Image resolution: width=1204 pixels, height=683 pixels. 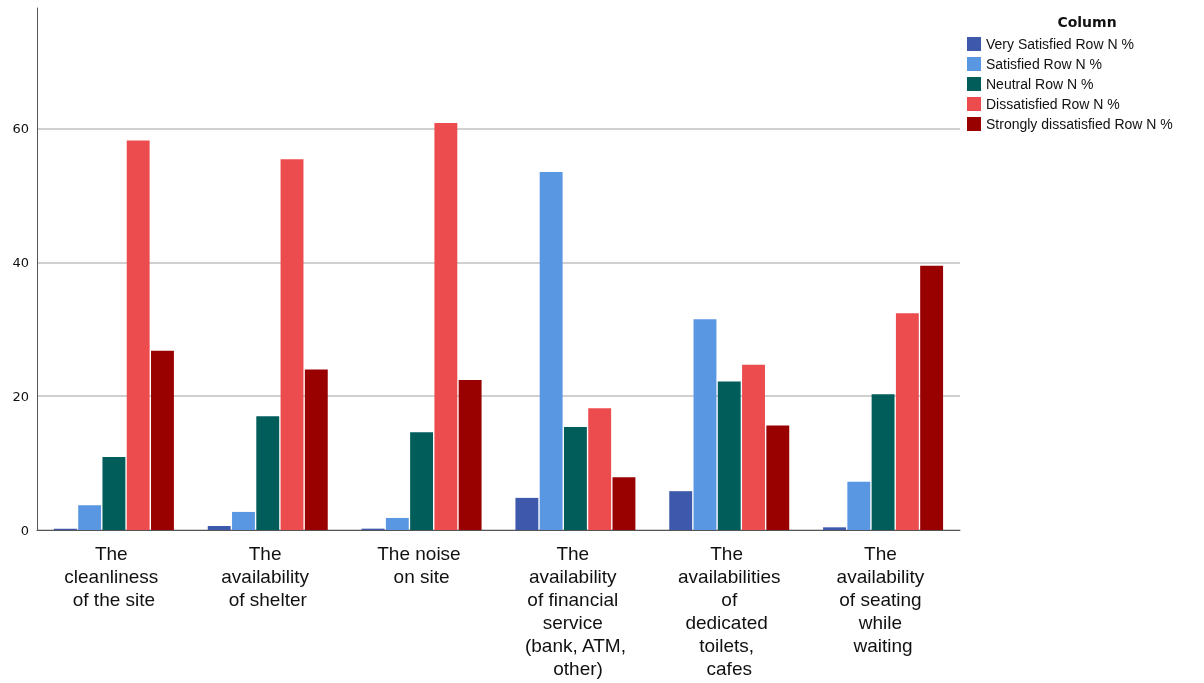 I want to click on x-tick-label: The availability of financial service (bank, ATM, other), so click(x=575, y=611).